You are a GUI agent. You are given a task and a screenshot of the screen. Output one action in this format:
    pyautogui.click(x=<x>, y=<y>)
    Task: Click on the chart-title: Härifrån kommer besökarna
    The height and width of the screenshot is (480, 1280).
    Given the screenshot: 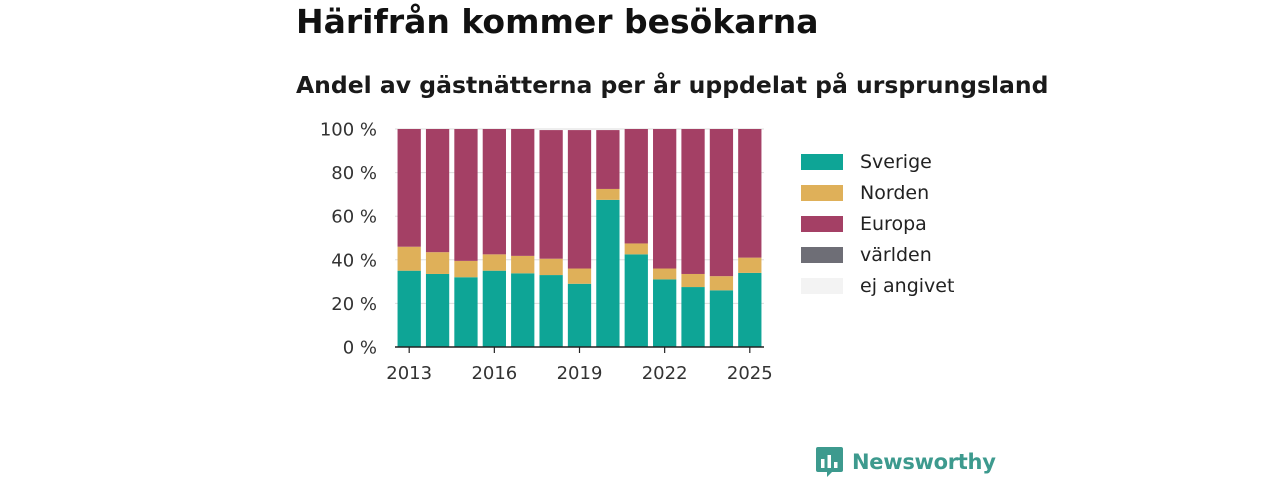 What is the action you would take?
    pyautogui.click(x=557, y=21)
    